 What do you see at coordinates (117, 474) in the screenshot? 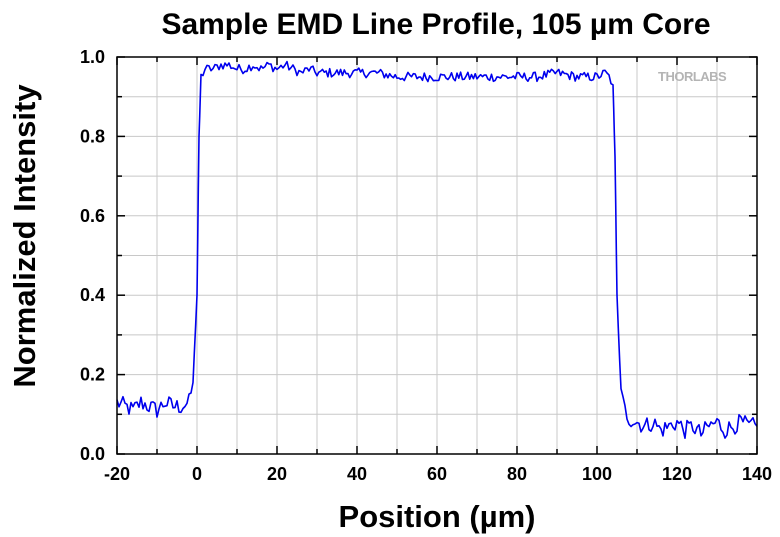
I see `x-tick-label: -20` at bounding box center [117, 474].